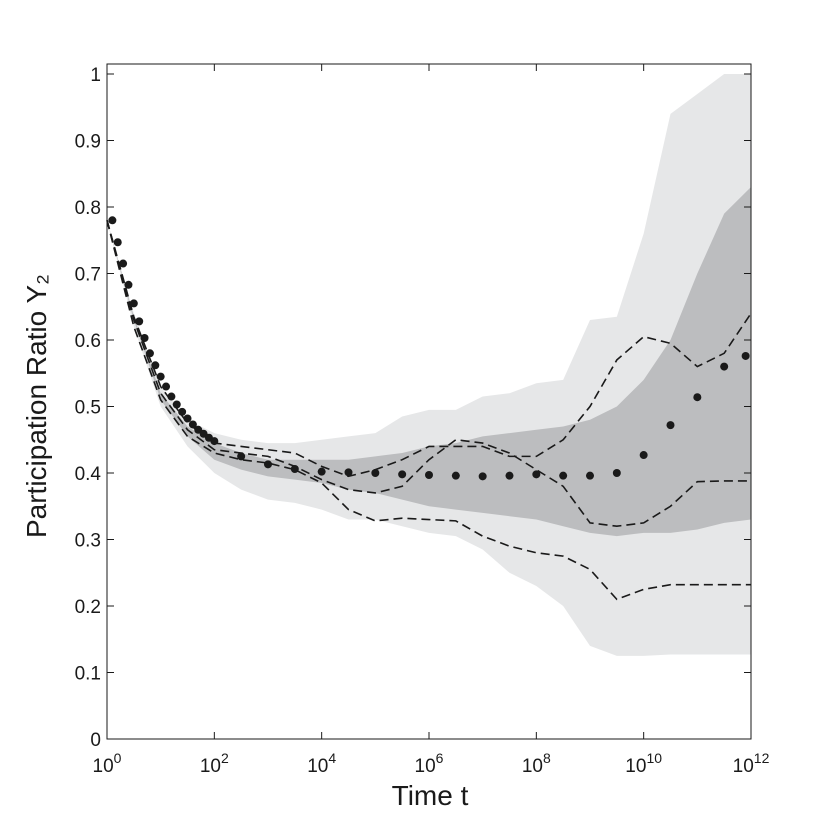  What do you see at coordinates (643, 763) in the screenshot?
I see `x-tick-label: 10¹⁰` at bounding box center [643, 763].